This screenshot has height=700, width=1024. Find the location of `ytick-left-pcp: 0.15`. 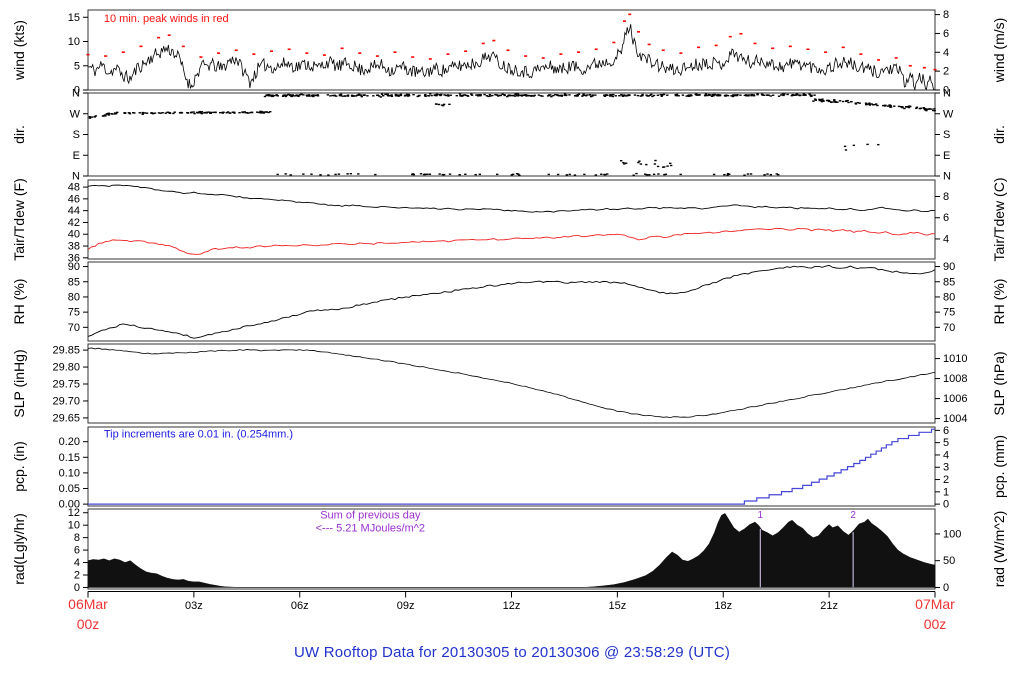

ytick-left-pcp: 0.15 is located at coordinates (69, 458).